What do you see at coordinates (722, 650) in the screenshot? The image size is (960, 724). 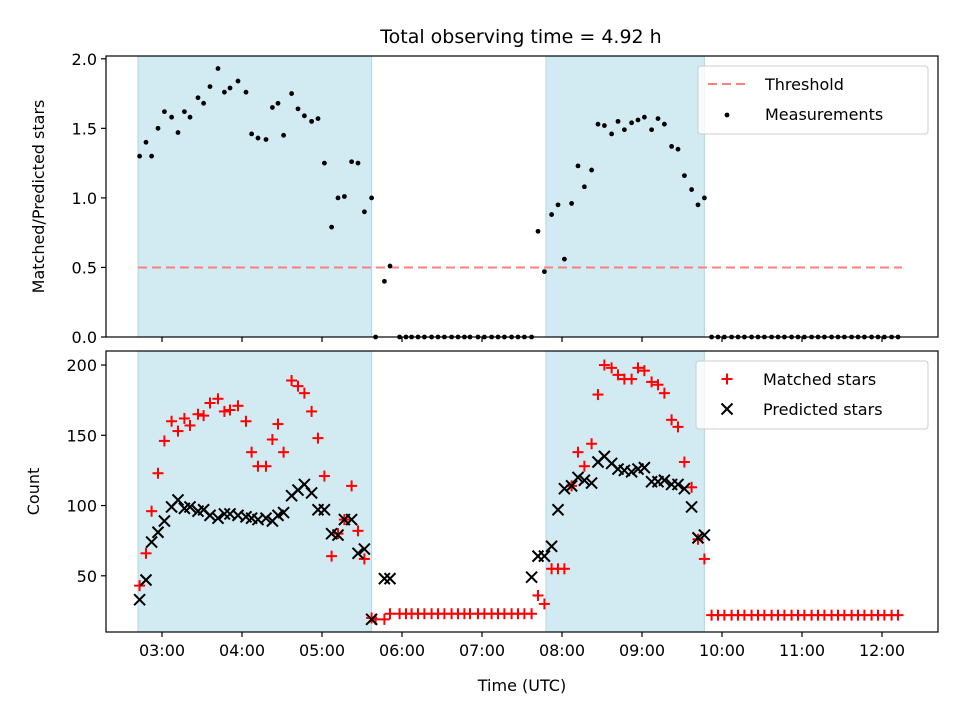 I see `x-tick-label: 10:00` at bounding box center [722, 650].